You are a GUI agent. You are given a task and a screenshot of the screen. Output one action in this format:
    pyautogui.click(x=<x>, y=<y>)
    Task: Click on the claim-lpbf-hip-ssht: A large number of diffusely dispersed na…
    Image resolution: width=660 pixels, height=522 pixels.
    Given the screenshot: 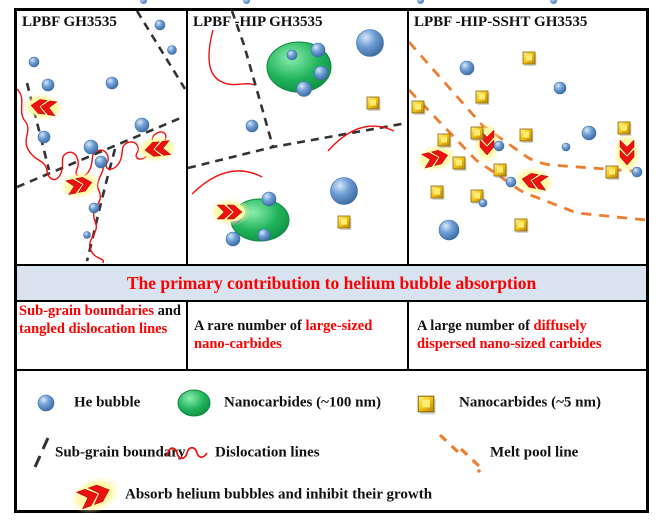 What is the action you would take?
    pyautogui.click(x=527, y=335)
    